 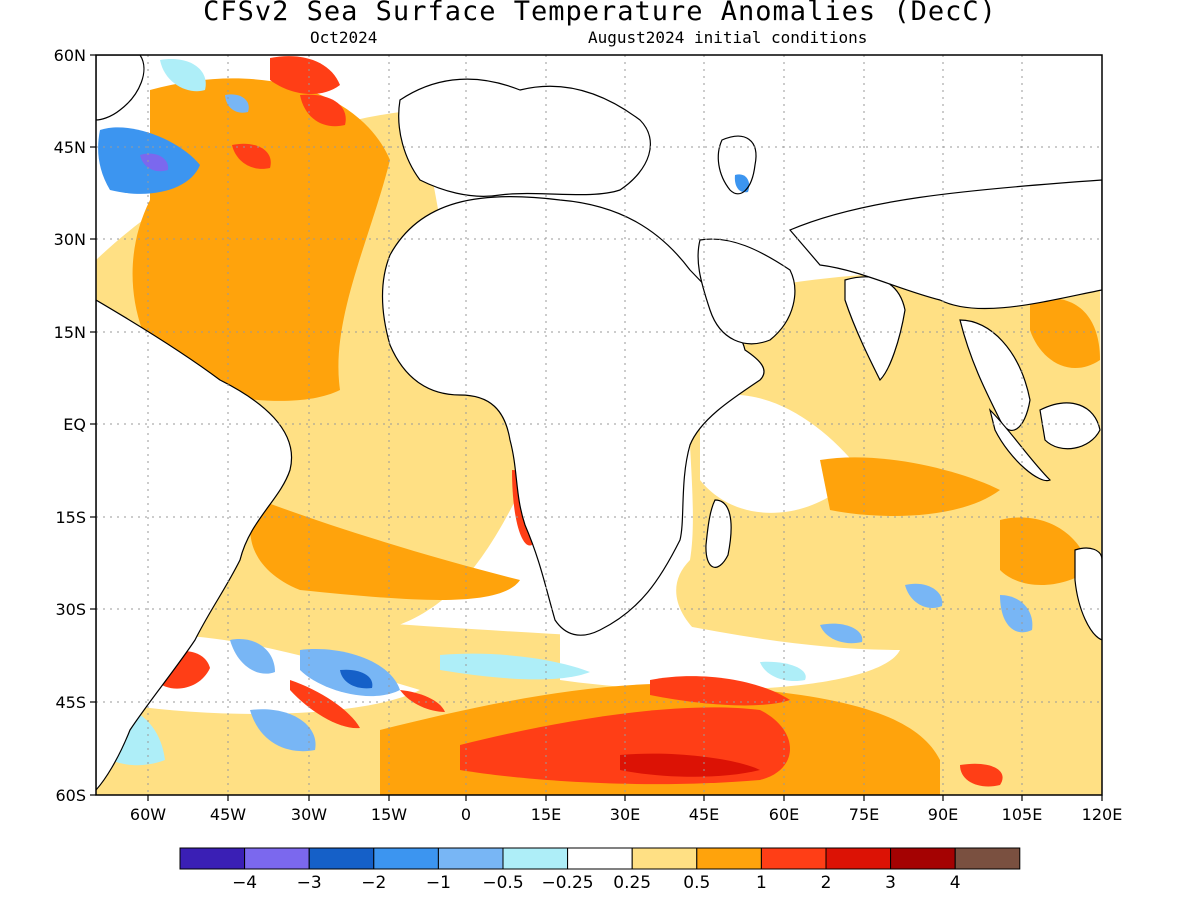 What do you see at coordinates (864, 814) in the screenshot?
I see `lon-label: 75E` at bounding box center [864, 814].